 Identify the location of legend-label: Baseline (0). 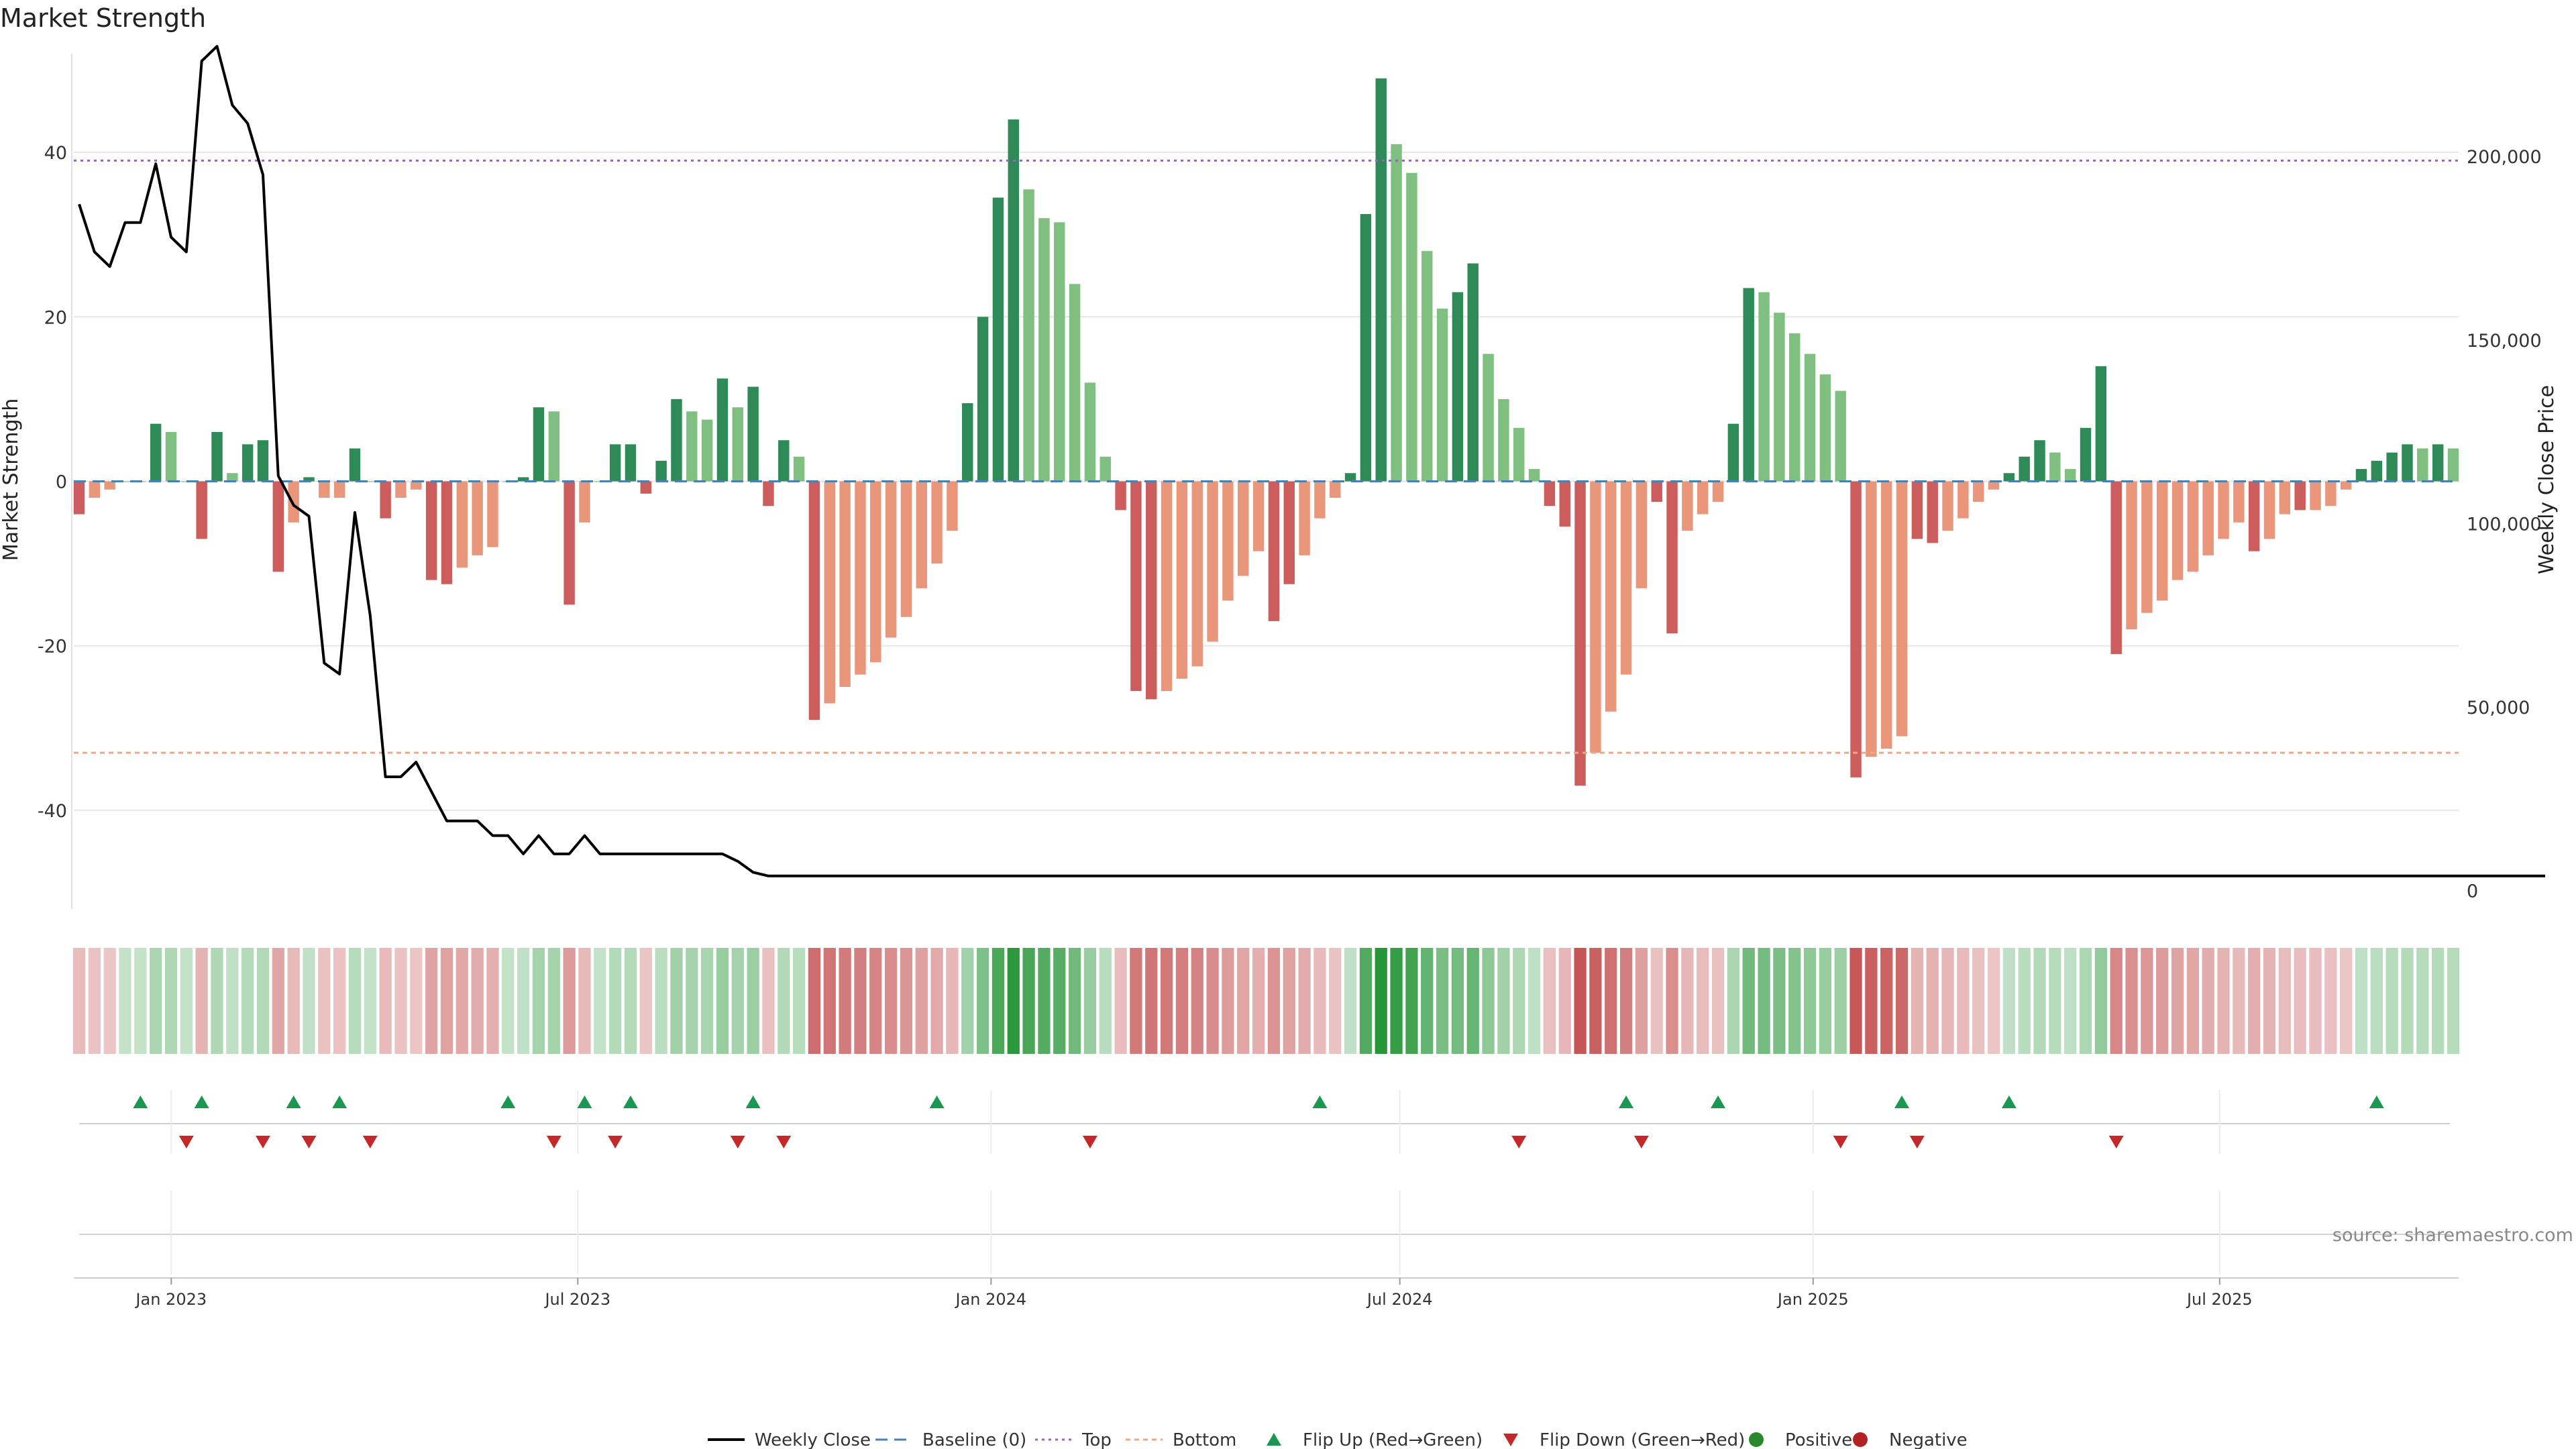
(974, 1439).